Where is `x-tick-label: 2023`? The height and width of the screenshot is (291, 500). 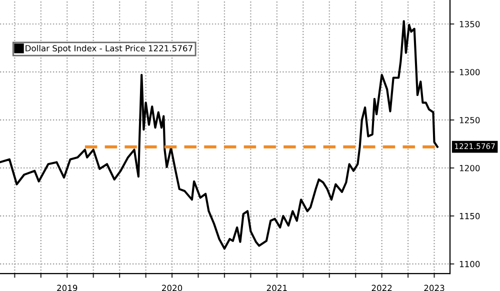 x-tick-label: 2023 is located at coordinates (434, 287).